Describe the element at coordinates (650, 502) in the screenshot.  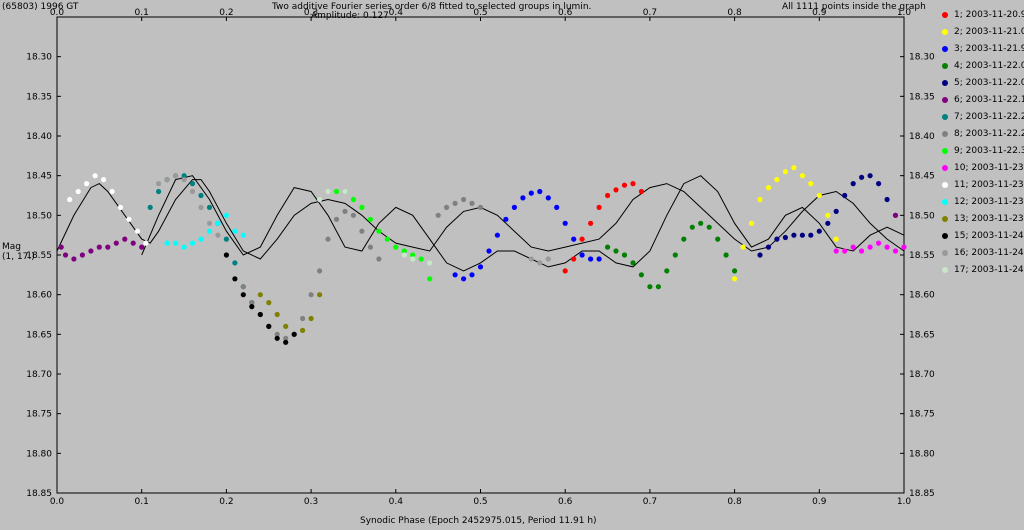
I see `x-tick-label-bottom: 0.7` at that location.